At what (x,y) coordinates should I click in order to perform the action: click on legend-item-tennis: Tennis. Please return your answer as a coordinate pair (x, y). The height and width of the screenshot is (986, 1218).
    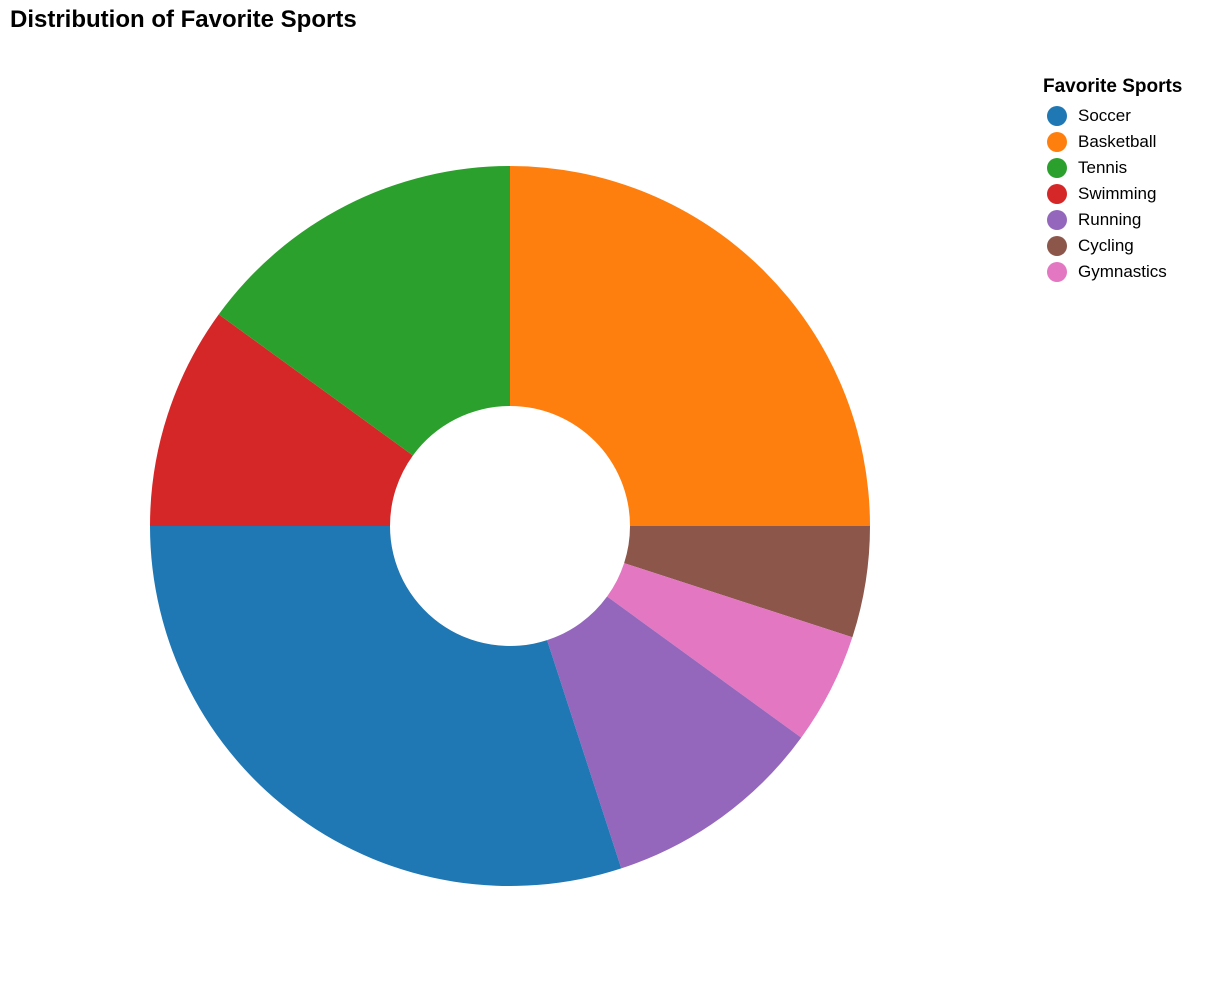
    Looking at the image, I should click on (1112, 168).